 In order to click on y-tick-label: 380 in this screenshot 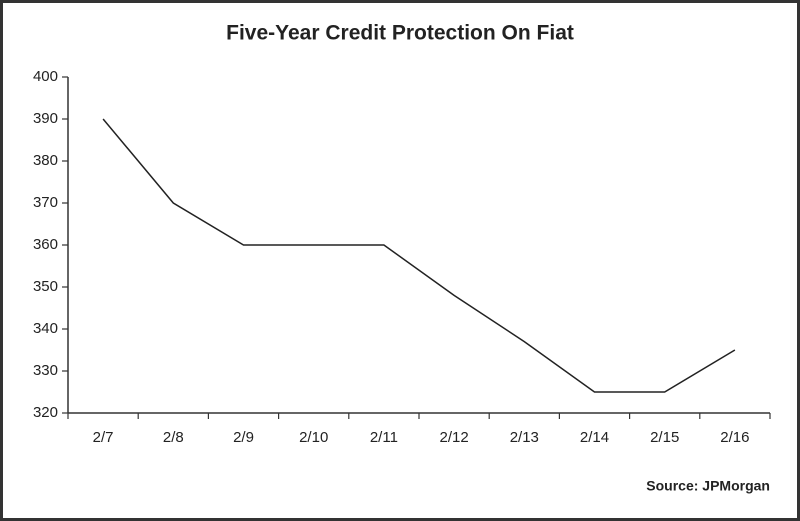, I will do `click(45, 160)`.